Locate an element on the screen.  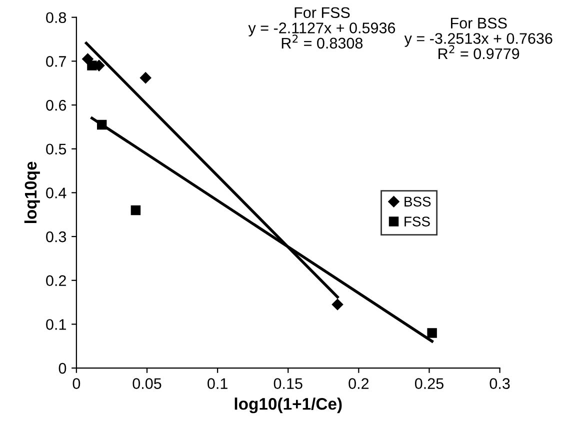
y-tick-label: 0.8 is located at coordinates (56, 18).